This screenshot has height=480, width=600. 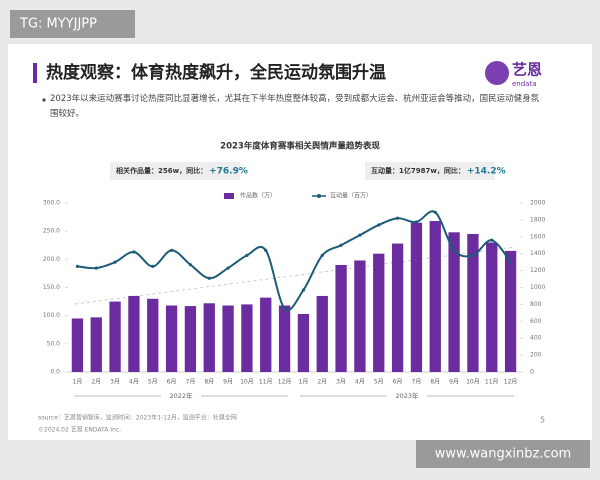 I want to click on x-tick-label: 5月, so click(x=153, y=382).